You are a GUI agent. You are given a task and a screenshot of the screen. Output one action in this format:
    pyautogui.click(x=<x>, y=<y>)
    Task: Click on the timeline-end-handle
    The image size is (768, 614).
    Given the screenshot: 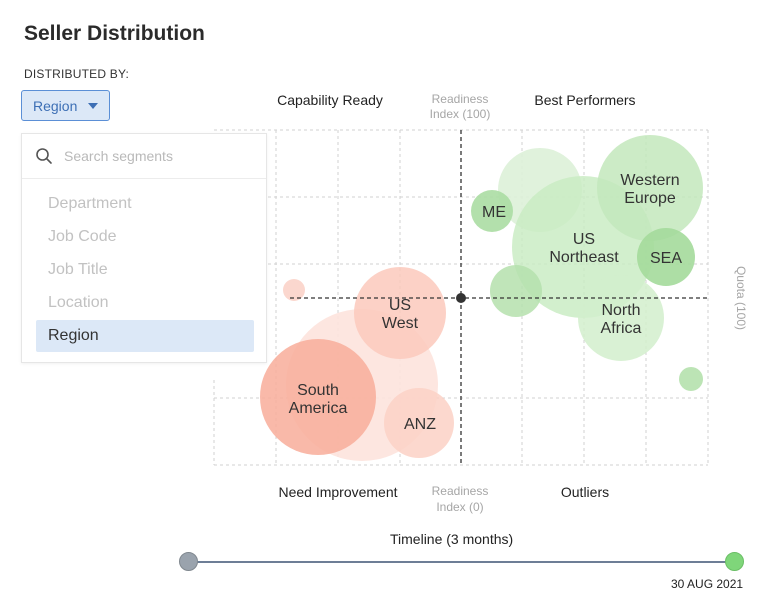 What is the action you would take?
    pyautogui.click(x=734, y=561)
    